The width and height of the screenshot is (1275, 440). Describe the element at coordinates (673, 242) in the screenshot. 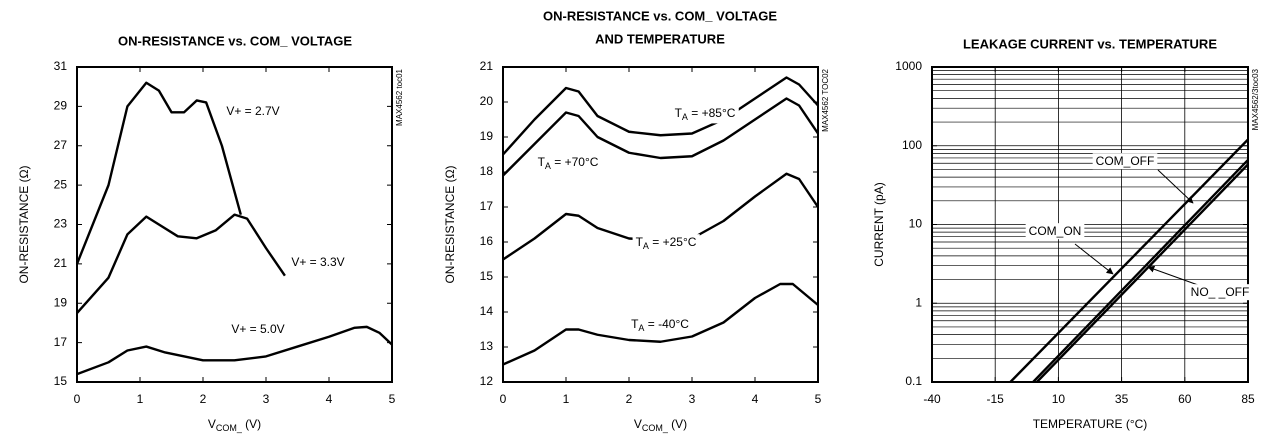

I see `text-part: = +25°C` at that location.